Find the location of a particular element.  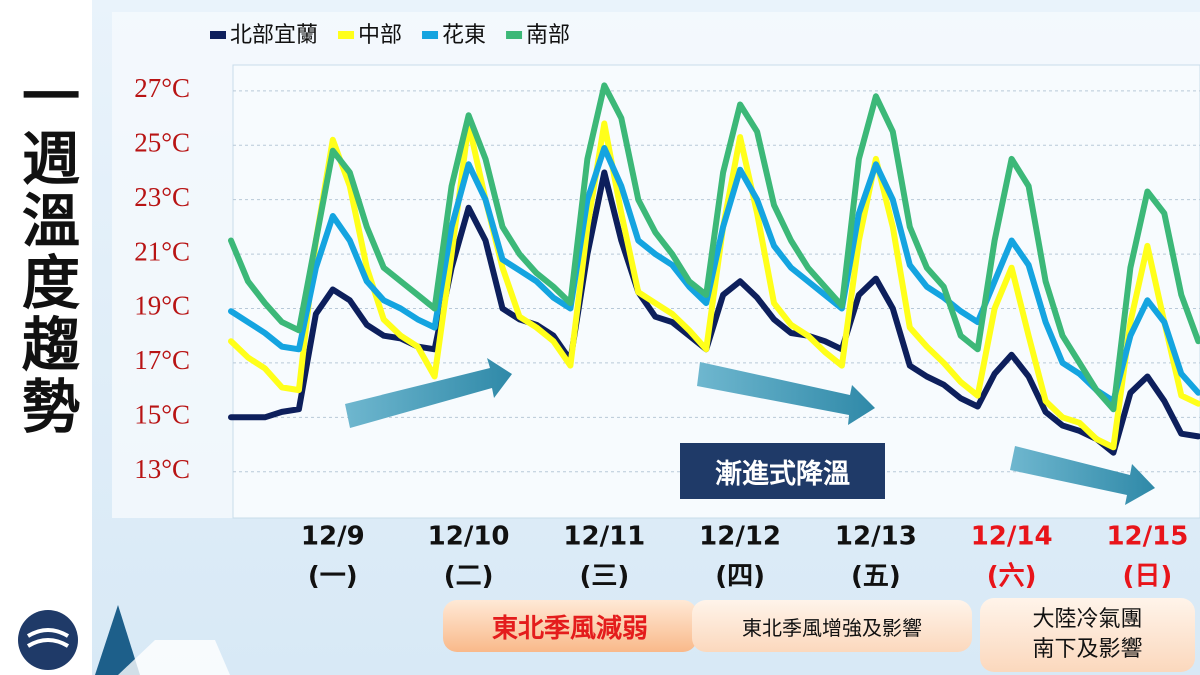

x-tick-label: 12/13 is located at coordinates (876, 537).